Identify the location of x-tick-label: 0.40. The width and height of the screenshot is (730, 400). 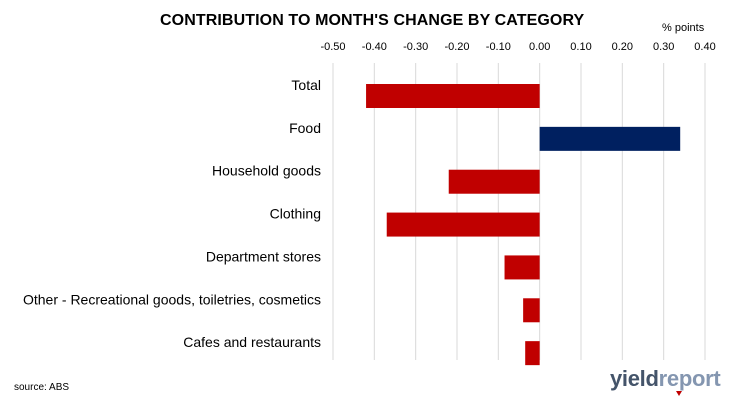
(704, 47).